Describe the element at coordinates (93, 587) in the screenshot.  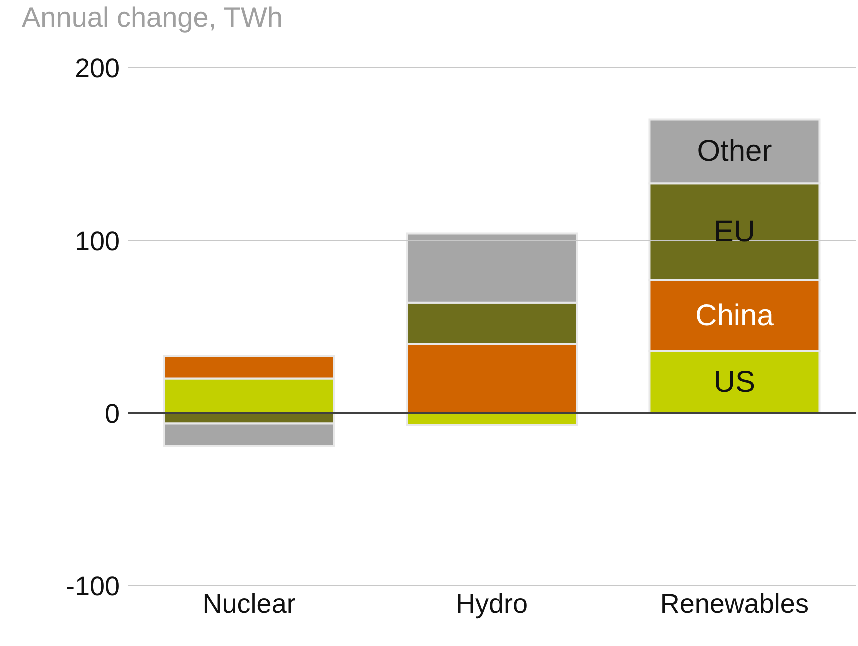
I see `y-tick-label: -100` at that location.